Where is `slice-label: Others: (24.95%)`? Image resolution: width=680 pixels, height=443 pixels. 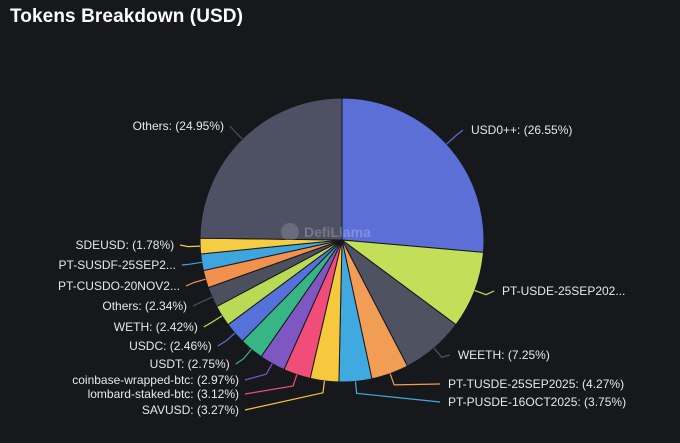 slice-label: Others: (24.95%) is located at coordinates (178, 126).